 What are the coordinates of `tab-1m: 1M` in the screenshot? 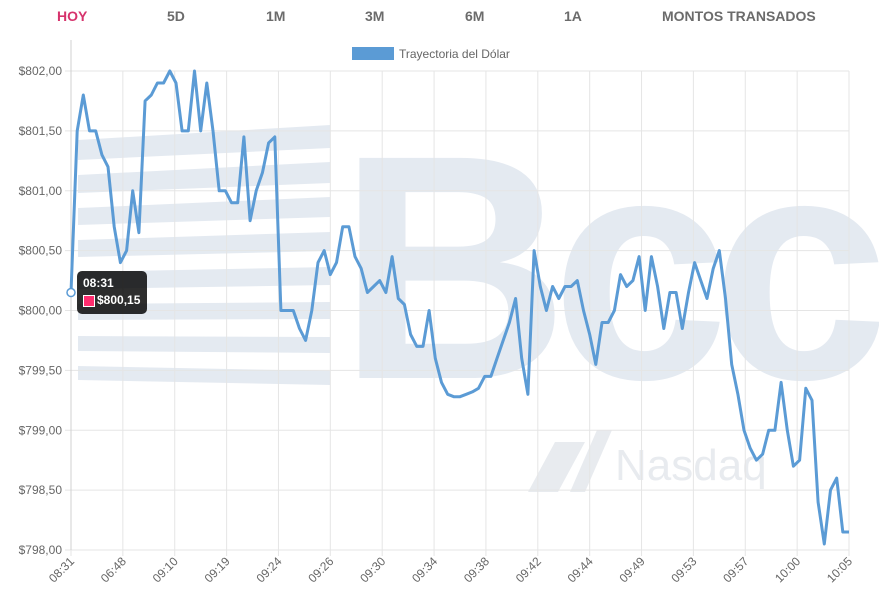 It's located at (276, 16).